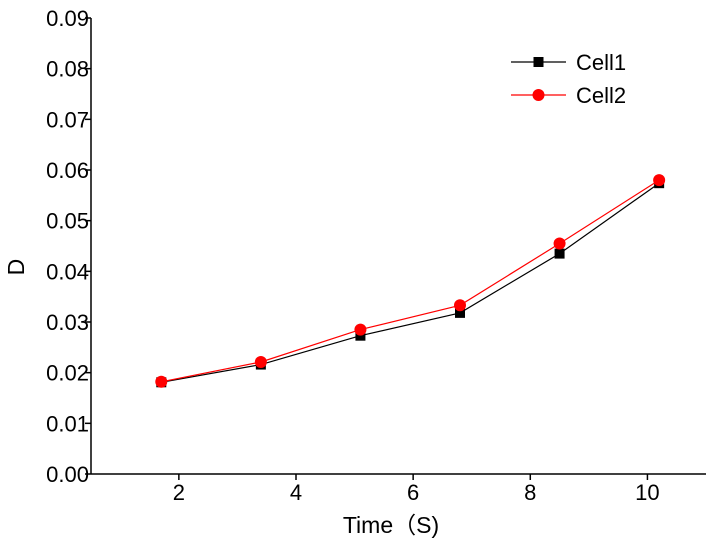 This screenshot has width=718, height=545. Describe the element at coordinates (601, 95) in the screenshot. I see `legend-label-cell2: Cell2` at that location.